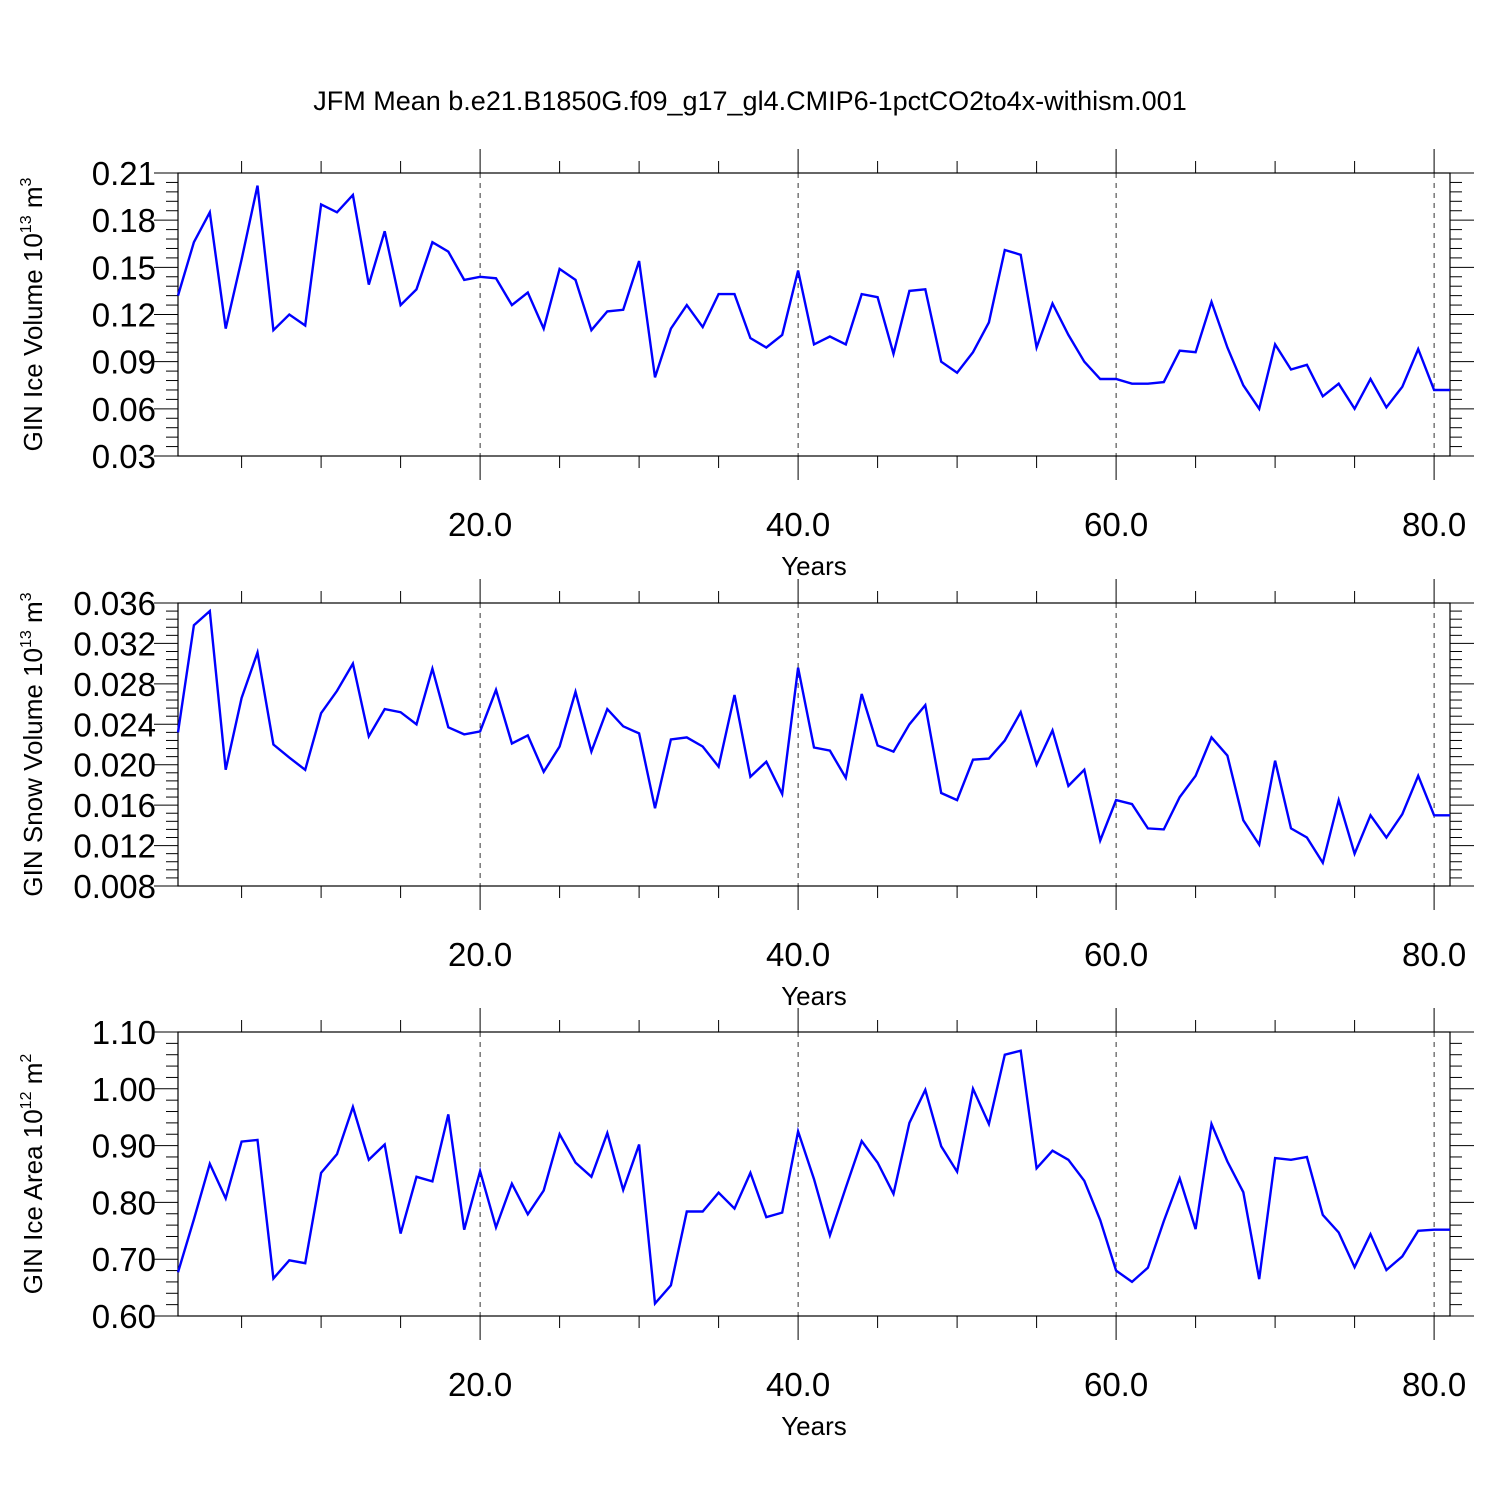 Image resolution: width=1500 pixels, height=1500 pixels. I want to click on y-tick-label: 0.028, so click(114, 684).